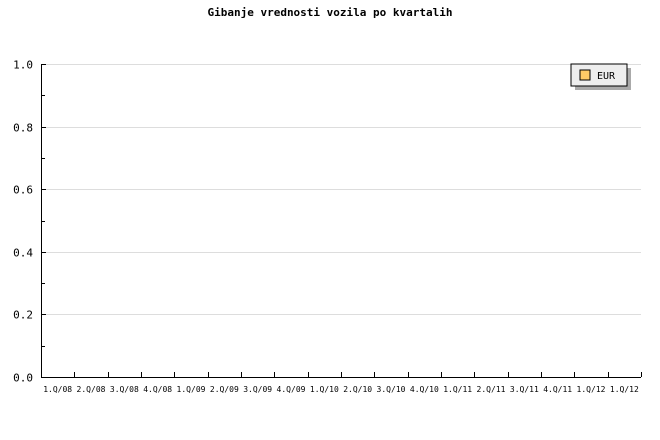 Image resolution: width=660 pixels, height=440 pixels. I want to click on x-tick-label: 4.Q/11, so click(557, 389).